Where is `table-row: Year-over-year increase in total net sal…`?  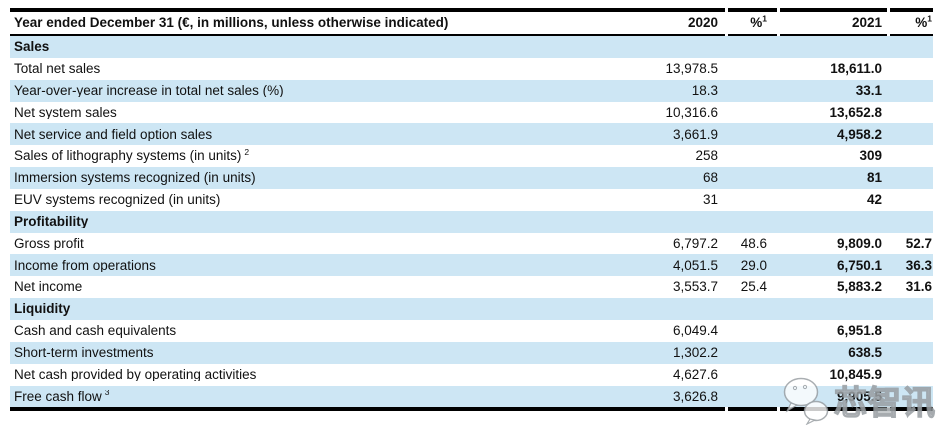
table-row: Year-over-year increase in total net sal… is located at coordinates (471, 90).